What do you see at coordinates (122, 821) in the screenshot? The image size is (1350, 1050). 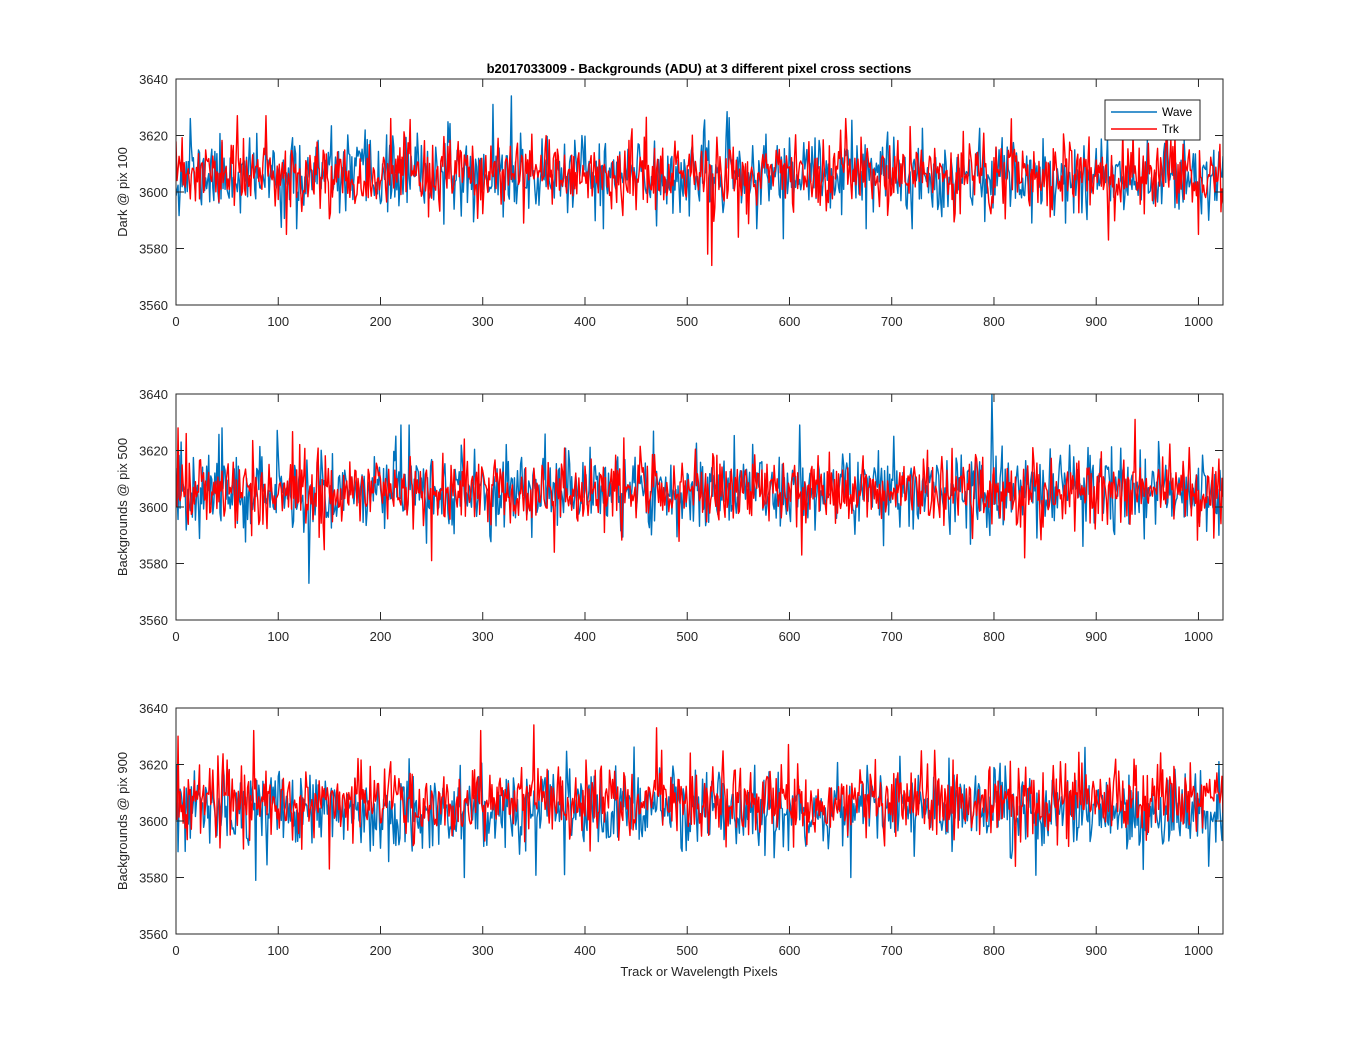 I see `y-axis-label: Backgrounds @ pix 900` at bounding box center [122, 821].